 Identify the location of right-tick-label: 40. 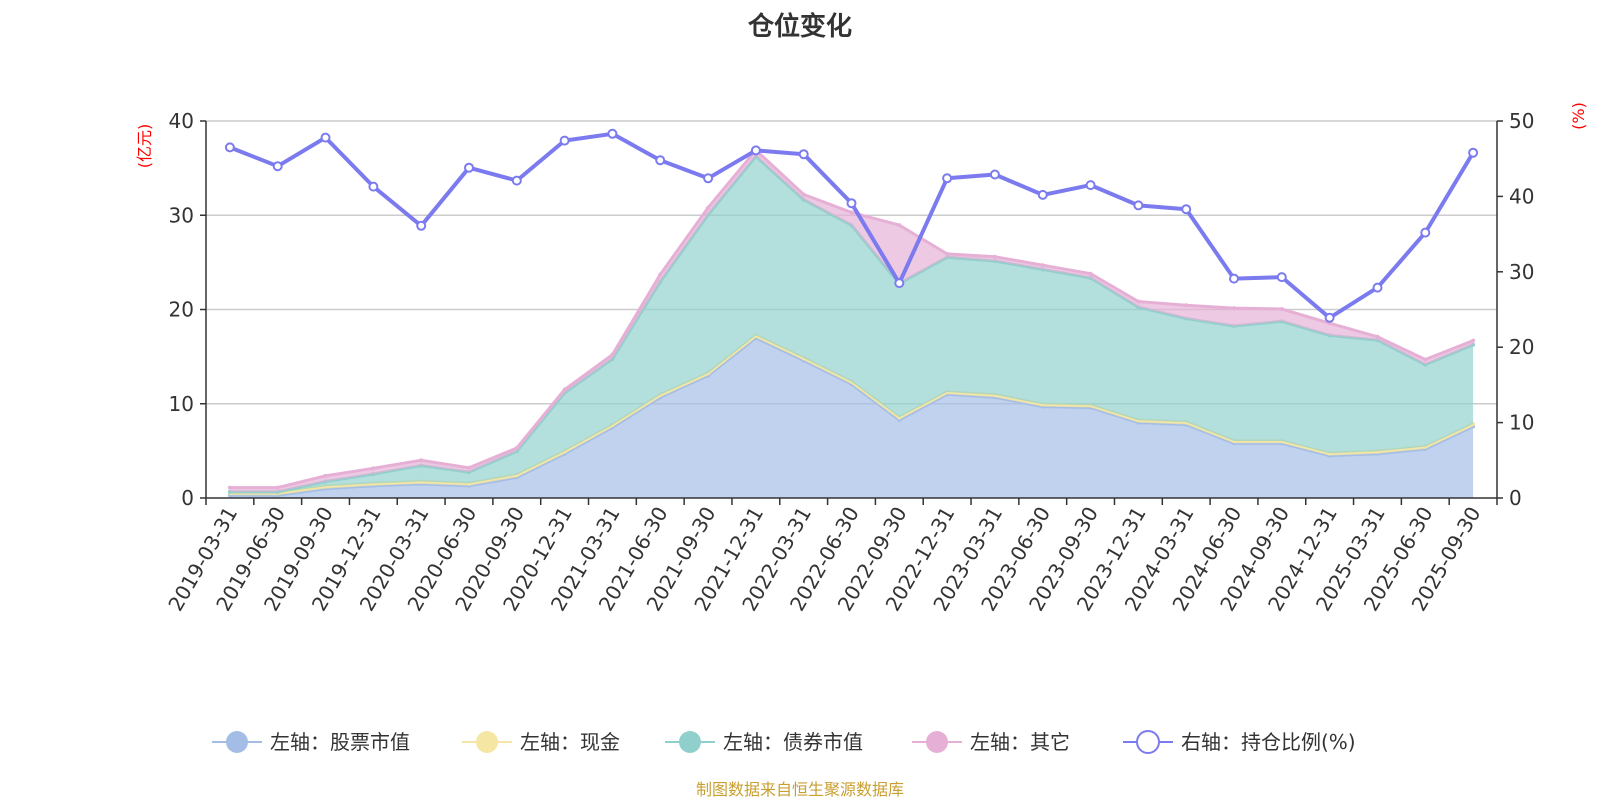
(1521, 196).